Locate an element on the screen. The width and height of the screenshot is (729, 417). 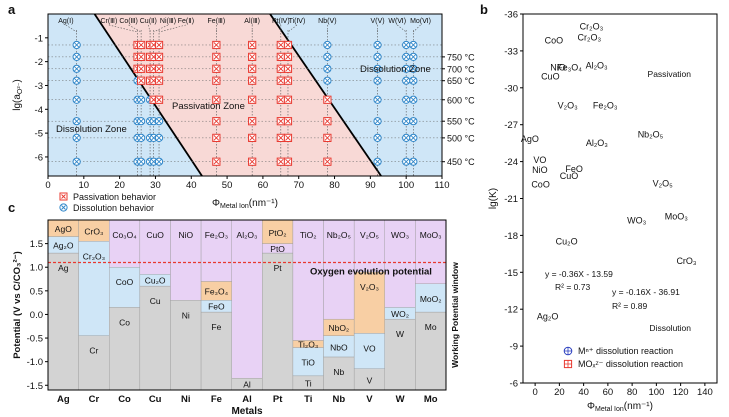
x-tick-label: 60 is located at coordinates (263, 185).